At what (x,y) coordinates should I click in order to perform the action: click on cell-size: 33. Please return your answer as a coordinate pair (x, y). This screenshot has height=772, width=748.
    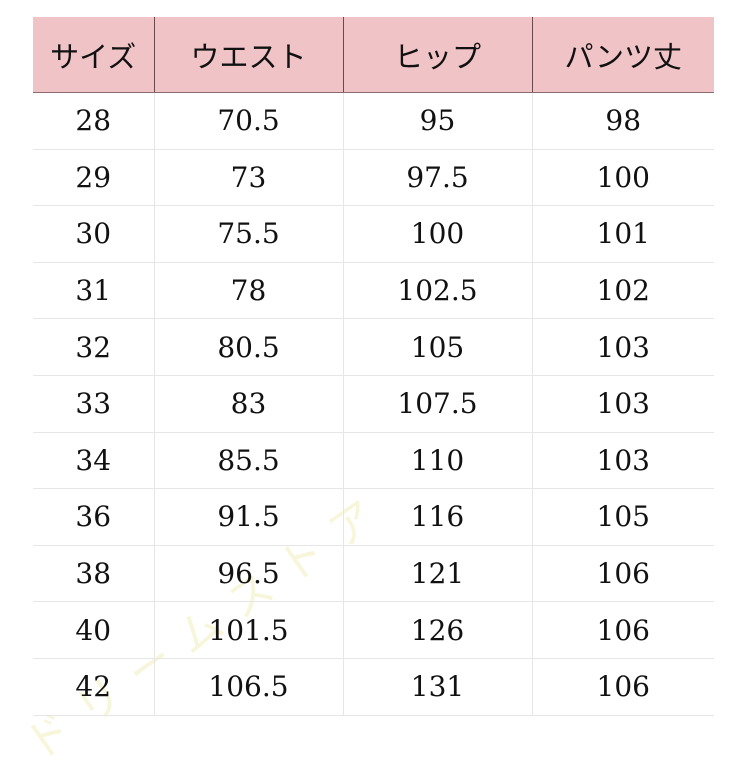
    Looking at the image, I should click on (93, 404).